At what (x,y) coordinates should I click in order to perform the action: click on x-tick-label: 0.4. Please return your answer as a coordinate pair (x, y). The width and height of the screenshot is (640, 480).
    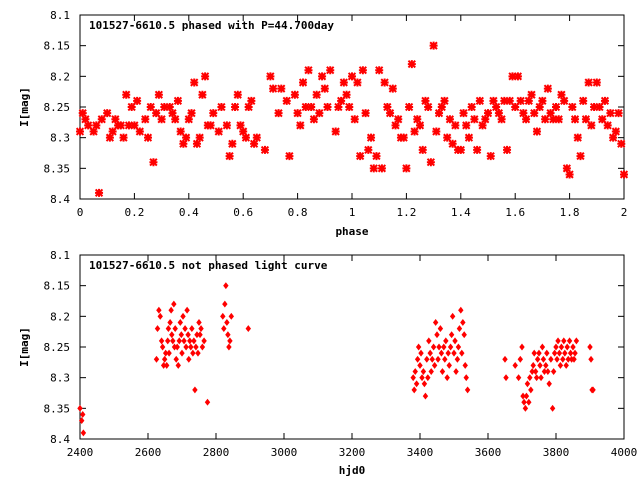
    Looking at the image, I should click on (189, 212).